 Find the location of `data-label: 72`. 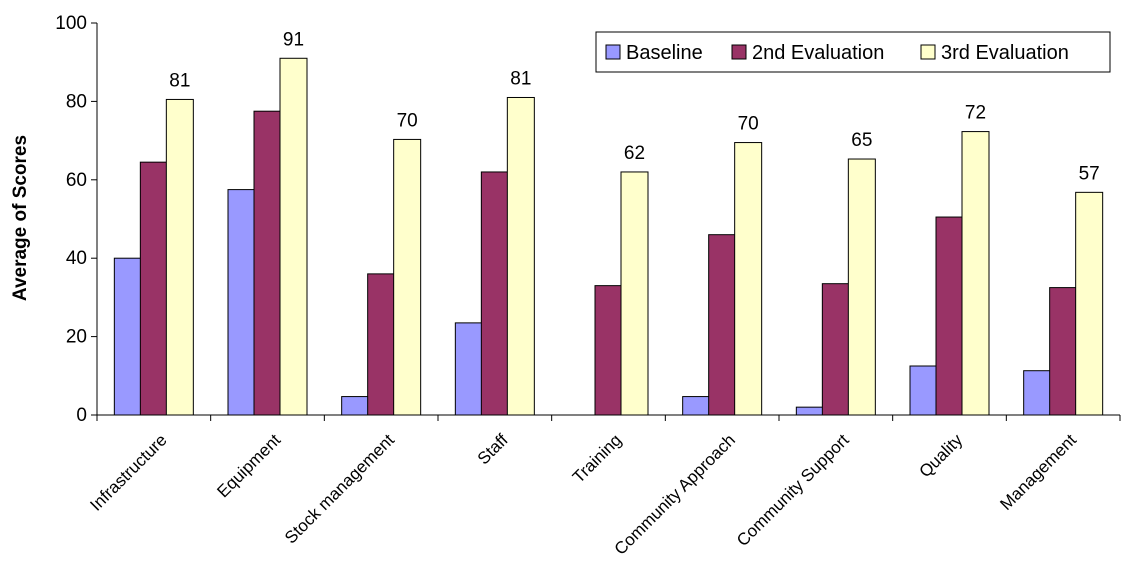

data-label: 72 is located at coordinates (975, 113).